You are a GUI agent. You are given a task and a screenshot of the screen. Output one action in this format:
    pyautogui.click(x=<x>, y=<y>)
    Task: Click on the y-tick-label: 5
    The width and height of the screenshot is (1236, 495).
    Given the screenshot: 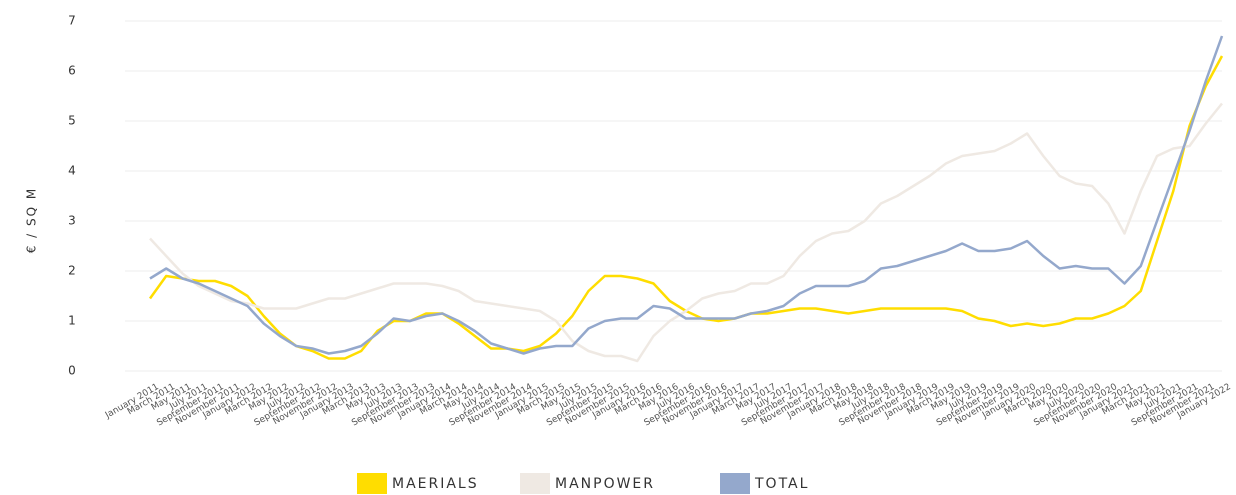 What is the action you would take?
    pyautogui.click(x=72, y=121)
    